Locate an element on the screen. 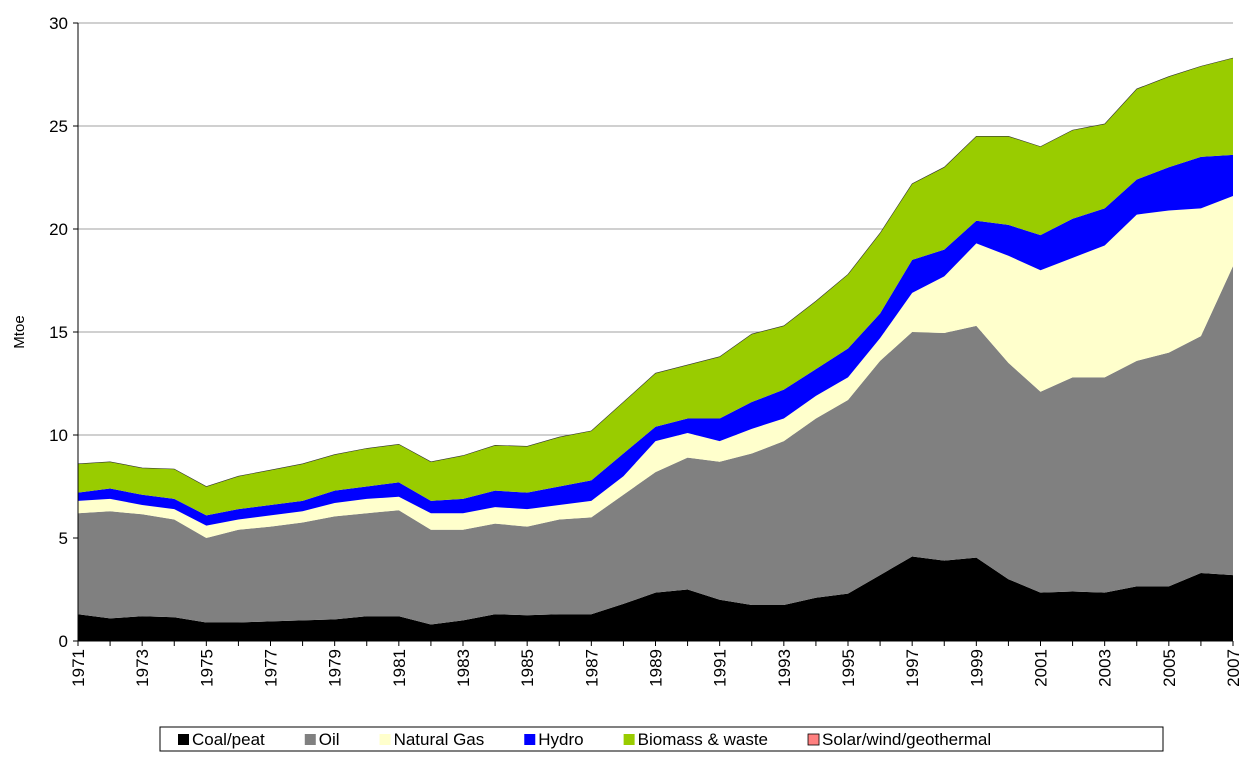 This screenshot has width=1242, height=758. x-tick-label: 1985 is located at coordinates (527, 668).